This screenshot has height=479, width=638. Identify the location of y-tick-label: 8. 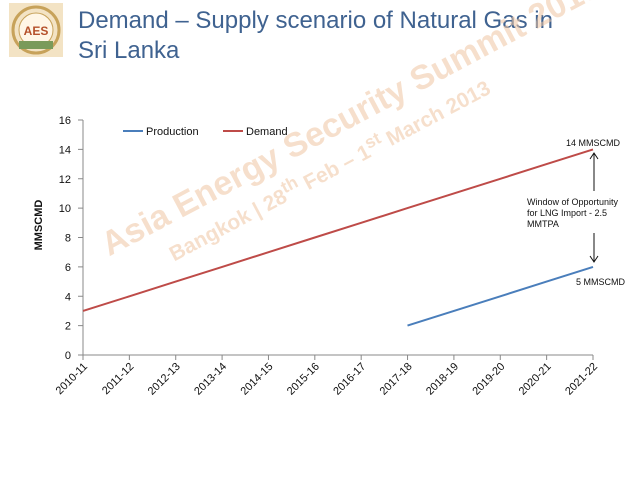
(68, 239).